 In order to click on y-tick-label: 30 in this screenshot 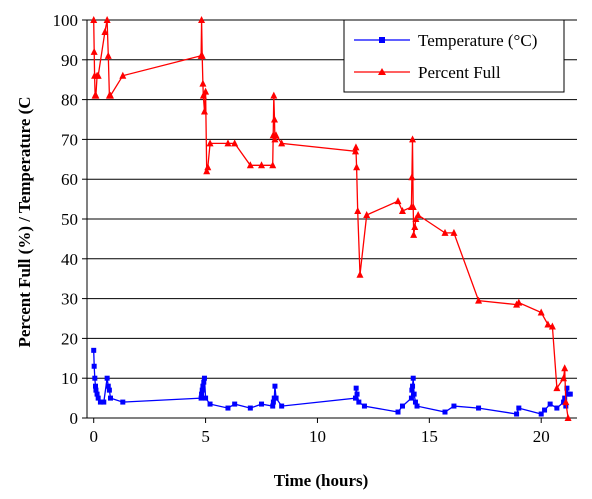, I will do `click(69, 299)`.